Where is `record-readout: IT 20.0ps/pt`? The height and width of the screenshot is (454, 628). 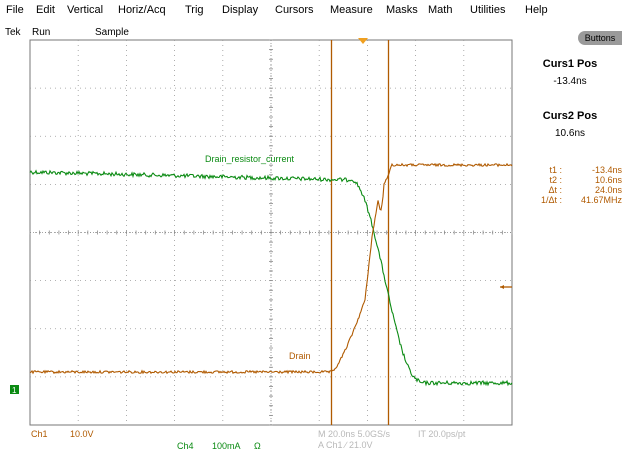 record-readout: IT 20.0ps/pt is located at coordinates (442, 434).